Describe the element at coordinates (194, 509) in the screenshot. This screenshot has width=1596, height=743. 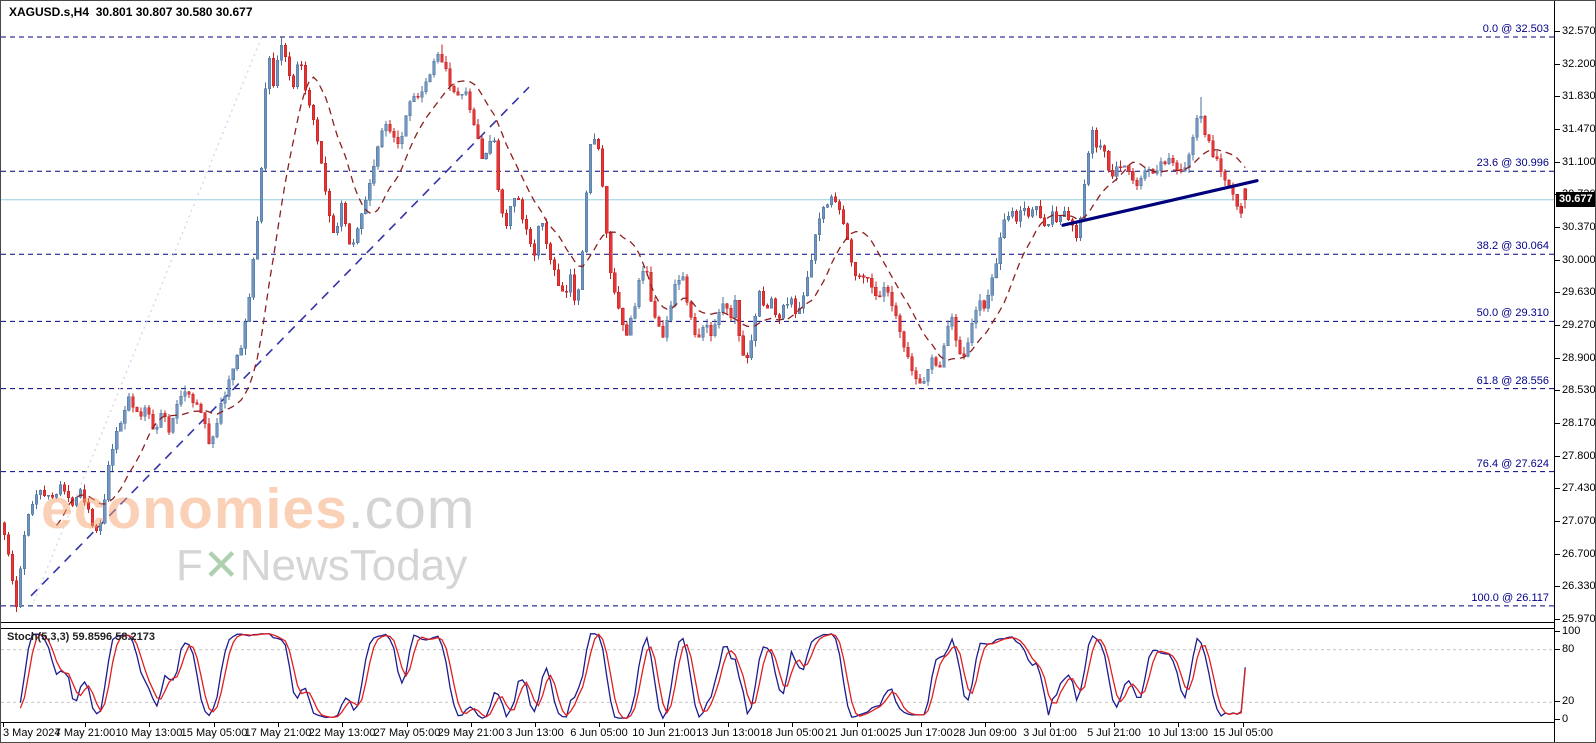
I see `watermark-brand-text: economies` at that location.